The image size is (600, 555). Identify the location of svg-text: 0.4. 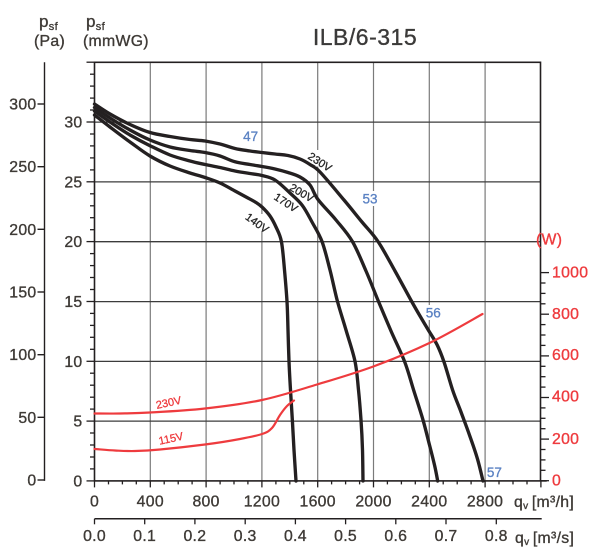
(295, 536).